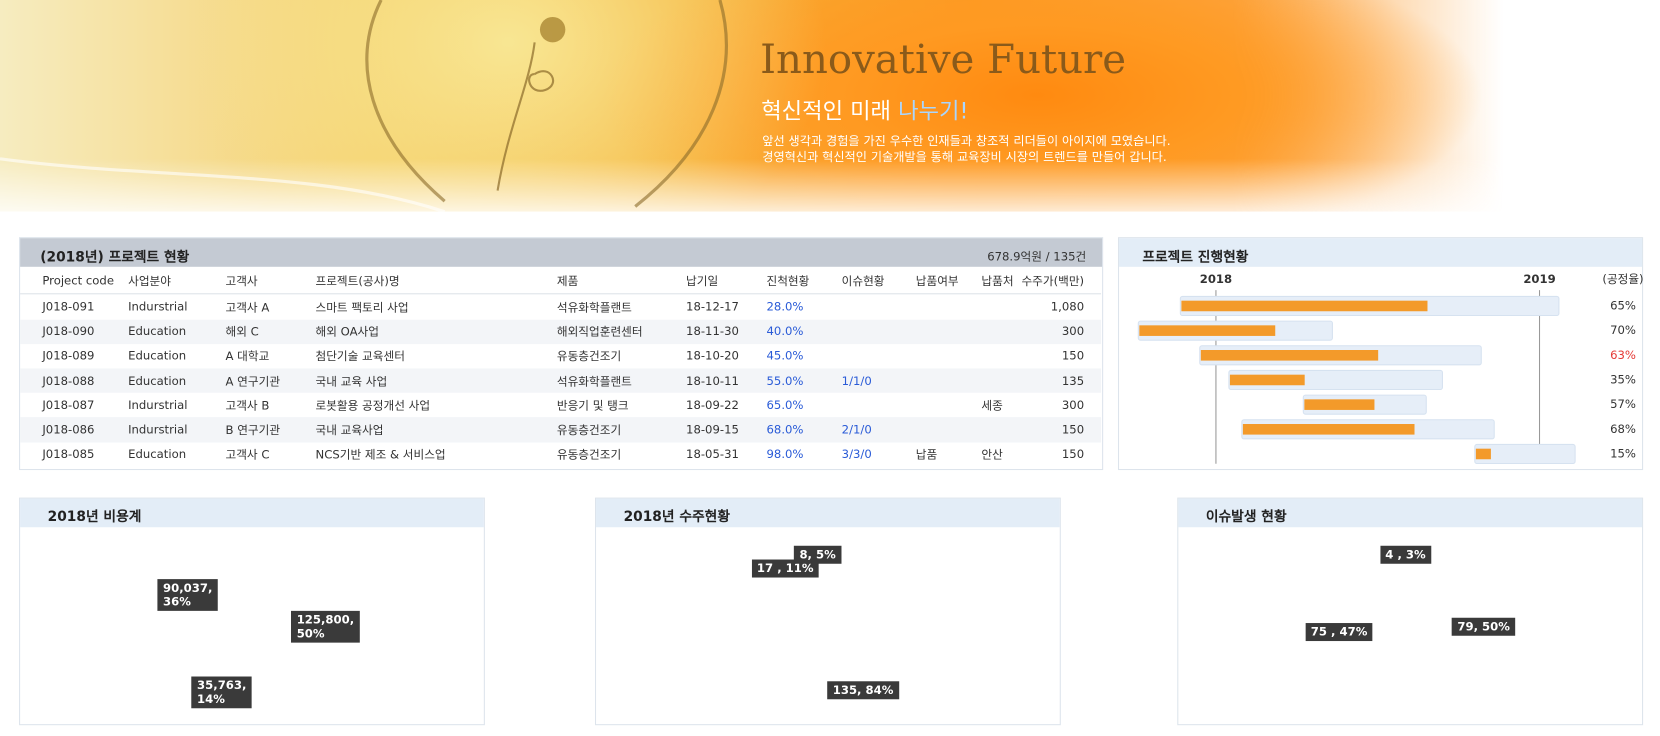 This screenshot has width=1660, height=736. Describe the element at coordinates (1216, 279) in the screenshot. I see `x-tick-label: 2018` at that location.